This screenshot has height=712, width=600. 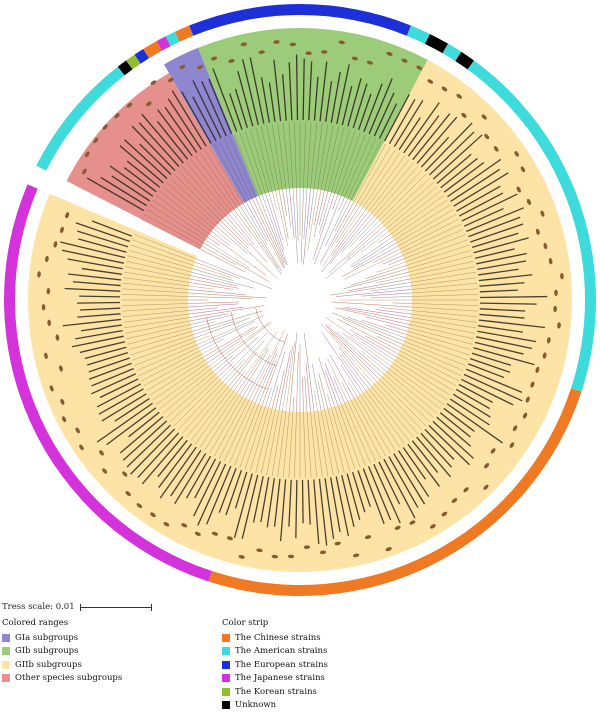 I want to click on legend-swatch-european, so click(x=226, y=664).